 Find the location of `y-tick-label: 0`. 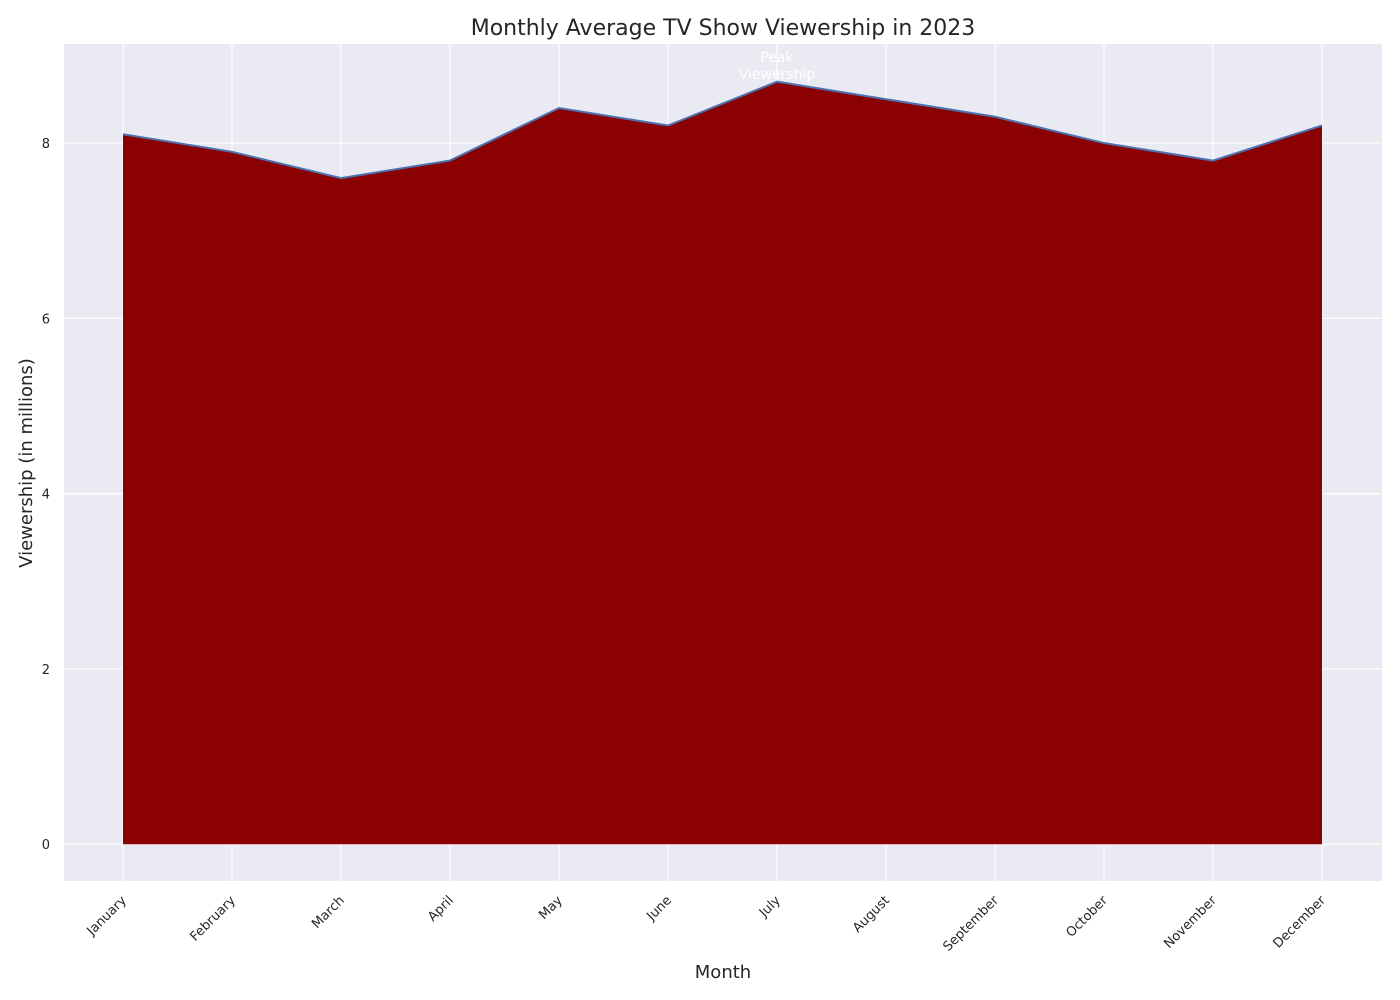

y-tick-label: 0 is located at coordinates (46, 845).